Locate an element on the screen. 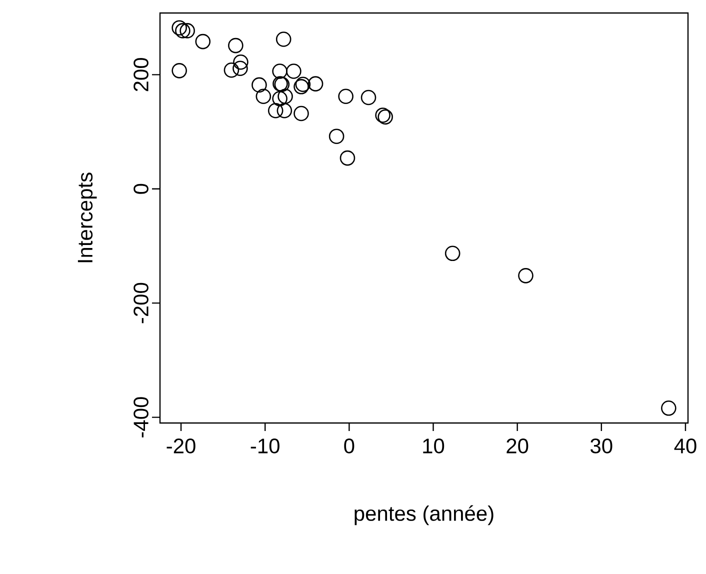 The image size is (706, 574). x-tick-label: 30 is located at coordinates (601, 446).